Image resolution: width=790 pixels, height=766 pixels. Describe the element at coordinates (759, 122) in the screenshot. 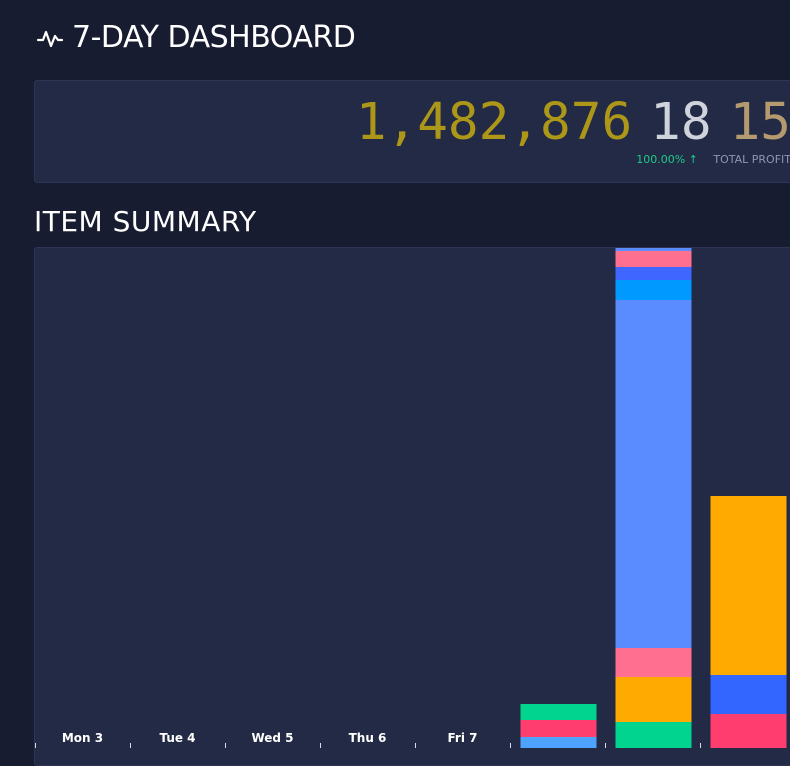

I see `total-profit-tail: 15` at that location.